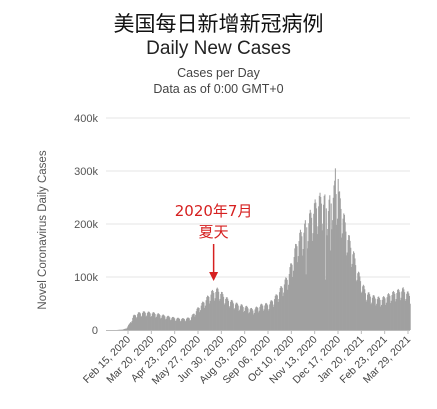  I want to click on chart-title: Daily New Cases, so click(218, 48).